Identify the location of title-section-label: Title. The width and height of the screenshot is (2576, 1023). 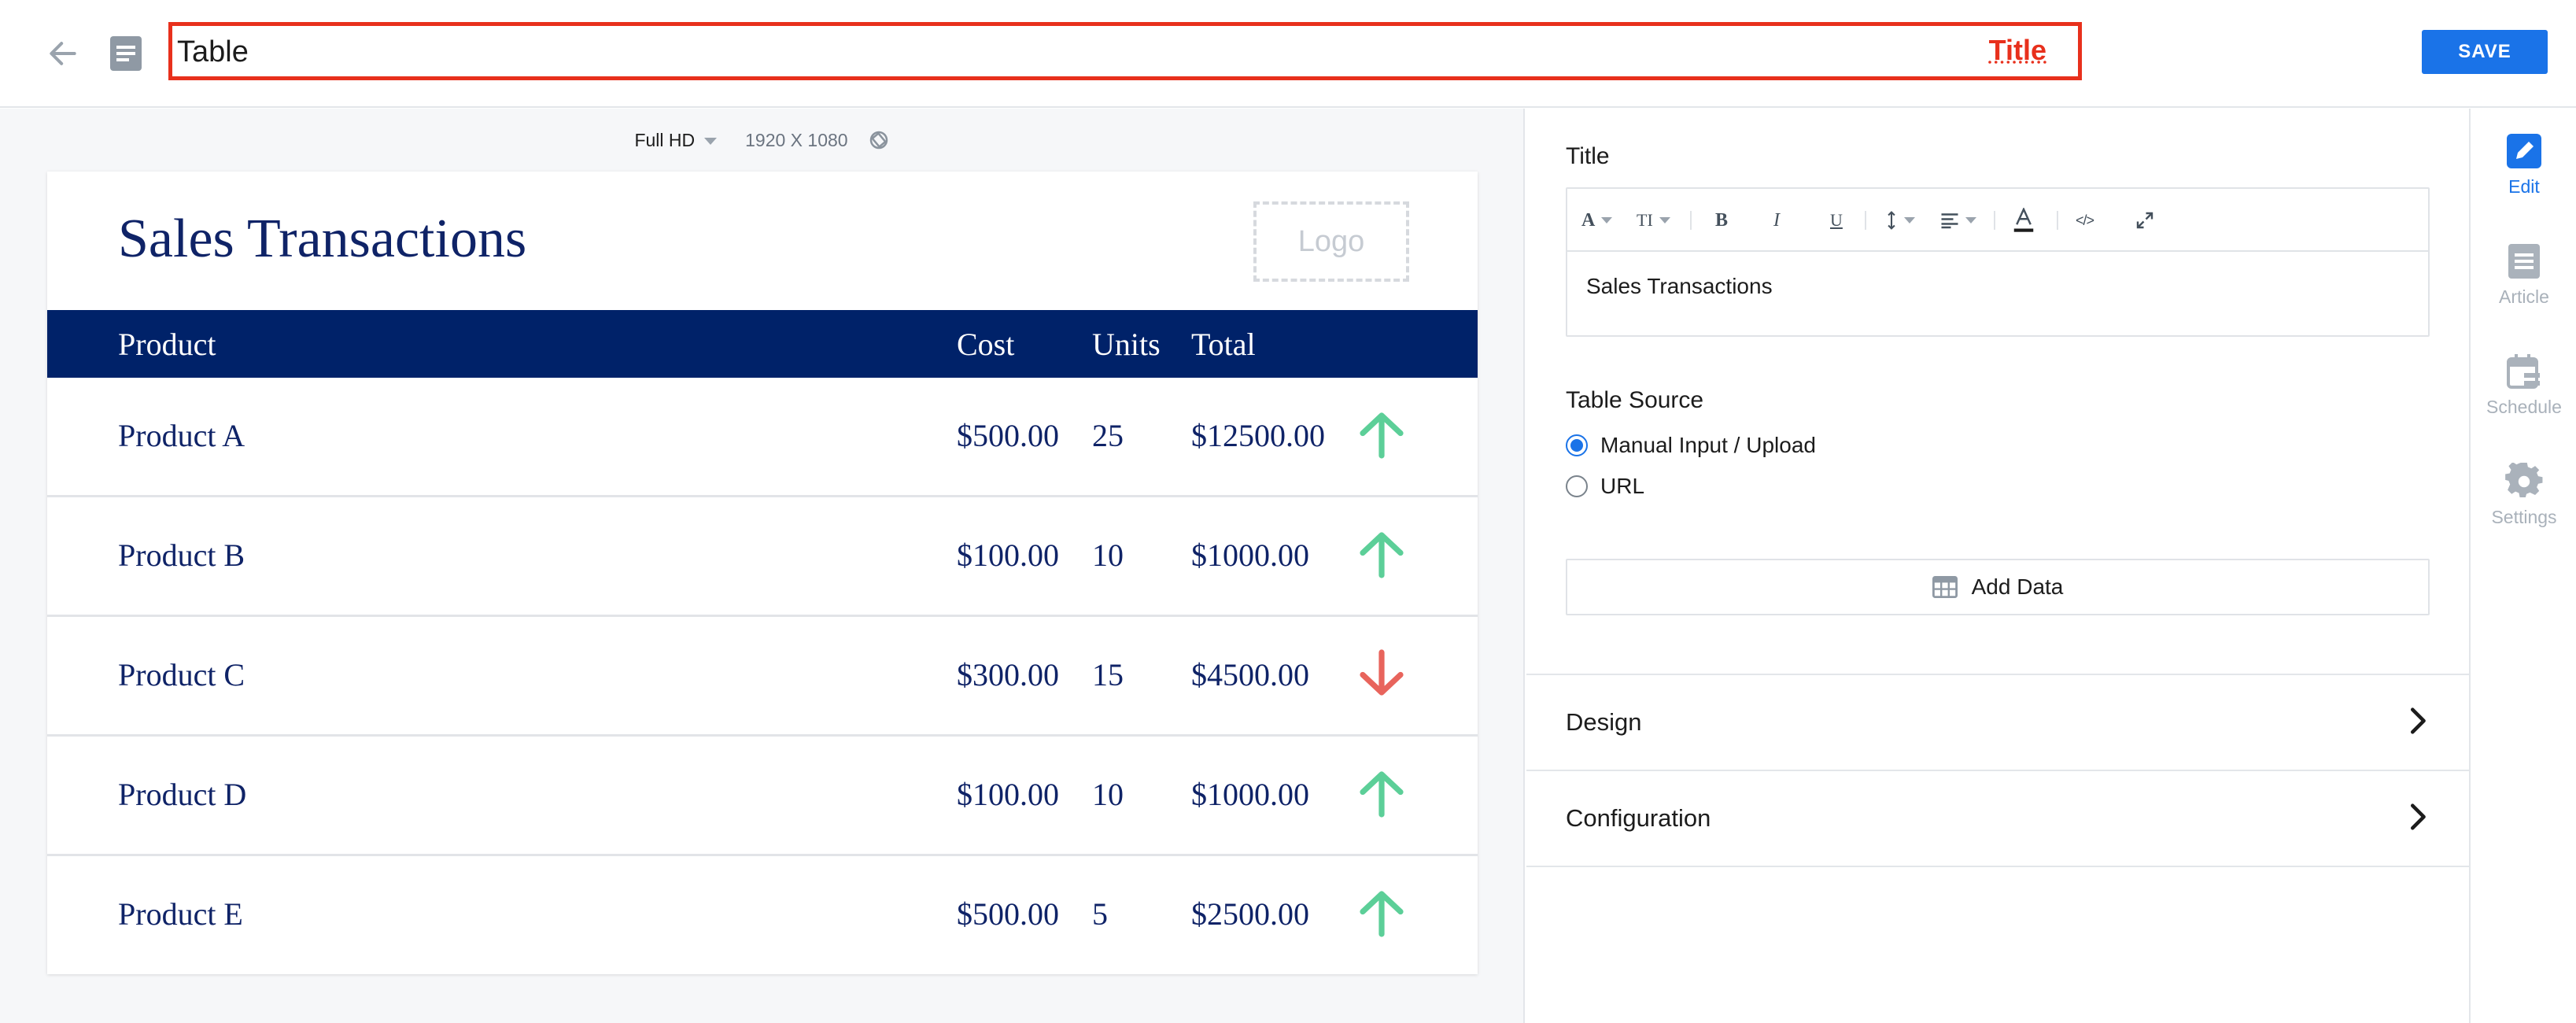
(1588, 156).